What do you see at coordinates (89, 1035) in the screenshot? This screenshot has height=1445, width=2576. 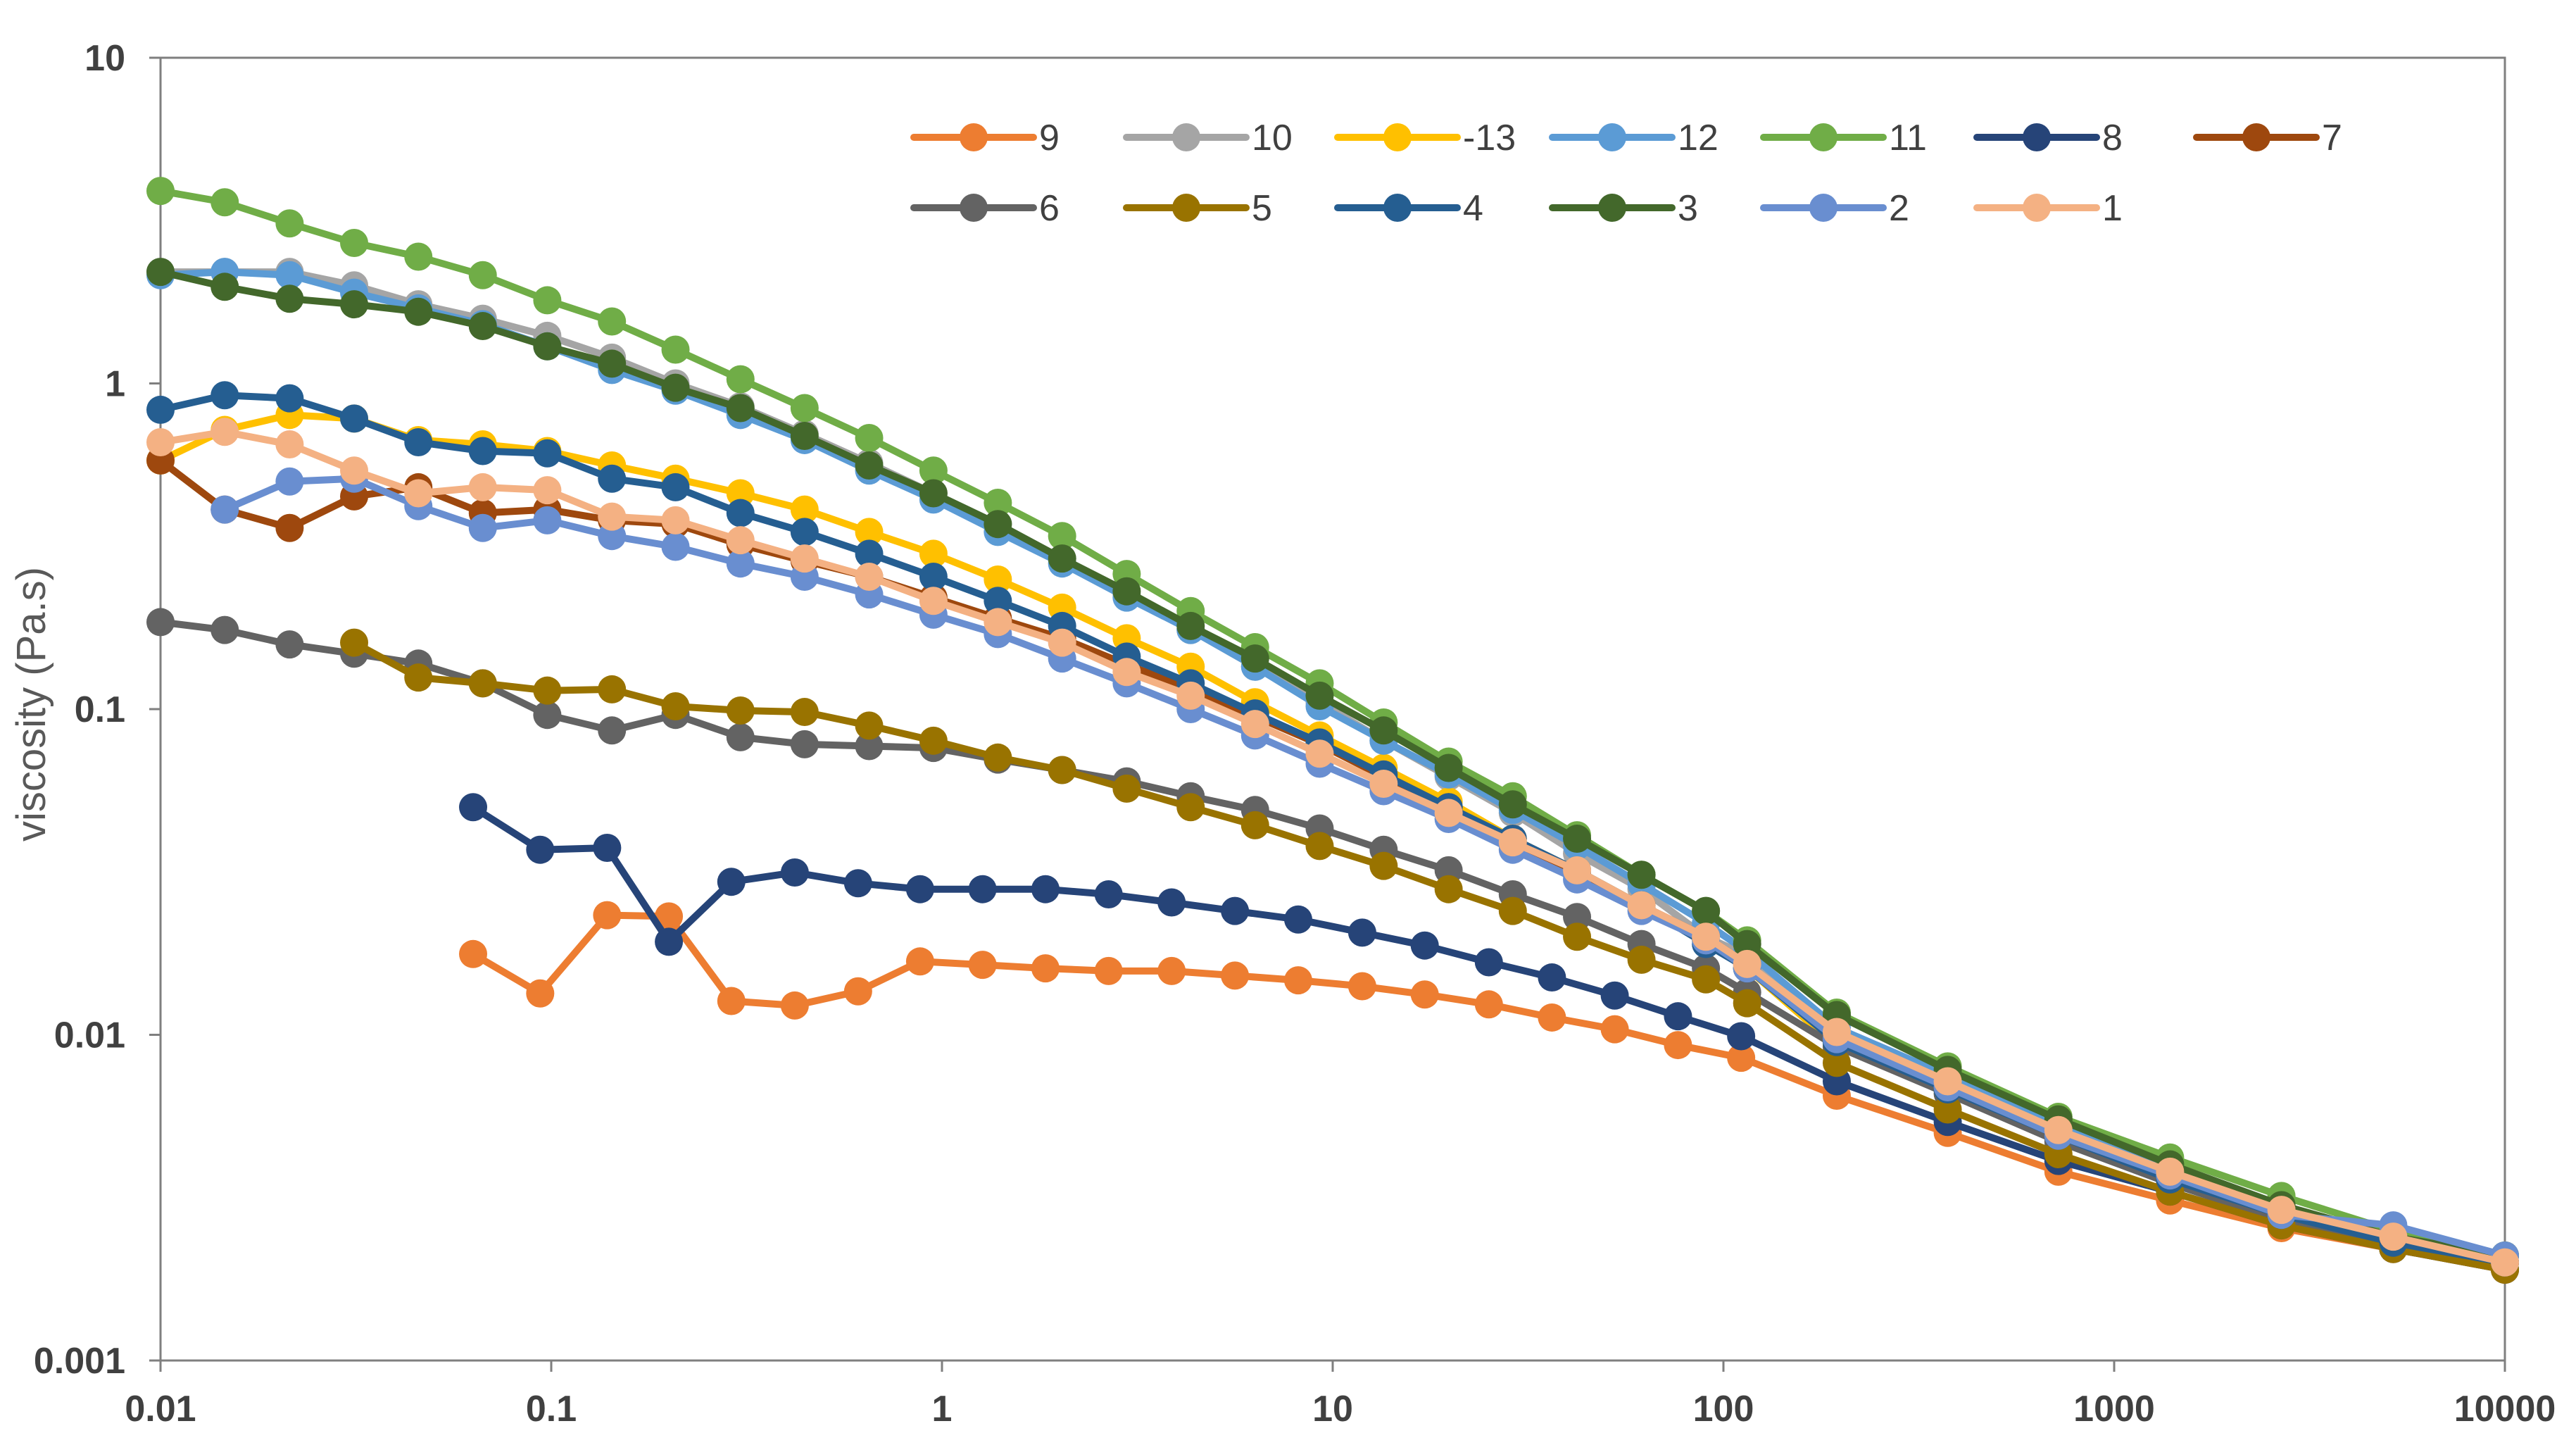 I see `y-tick-label: 0.01` at bounding box center [89, 1035].